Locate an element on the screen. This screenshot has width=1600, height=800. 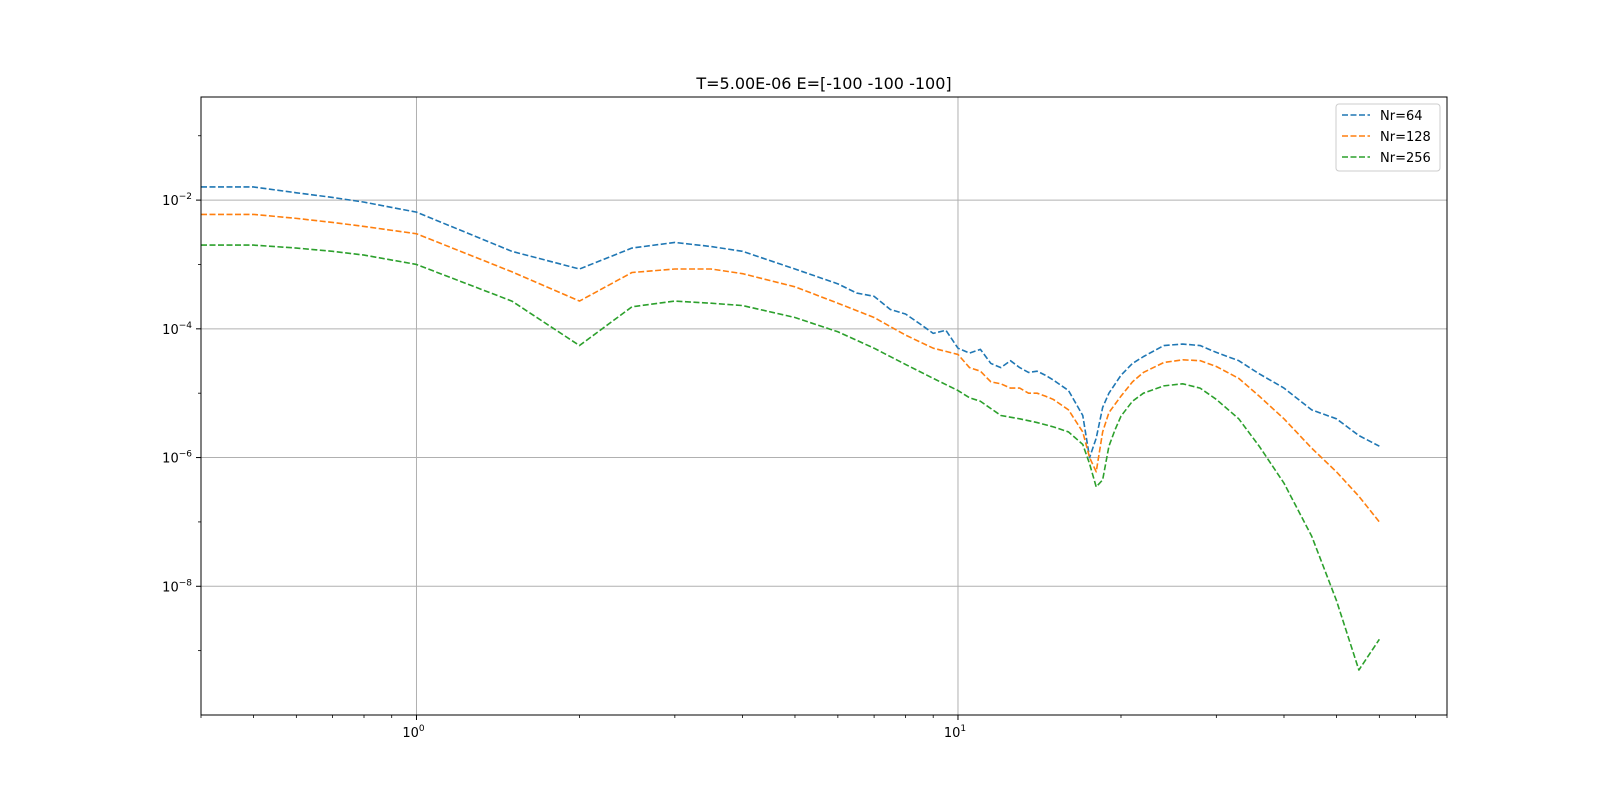
legend-label: Nr=256 is located at coordinates (1405, 158).